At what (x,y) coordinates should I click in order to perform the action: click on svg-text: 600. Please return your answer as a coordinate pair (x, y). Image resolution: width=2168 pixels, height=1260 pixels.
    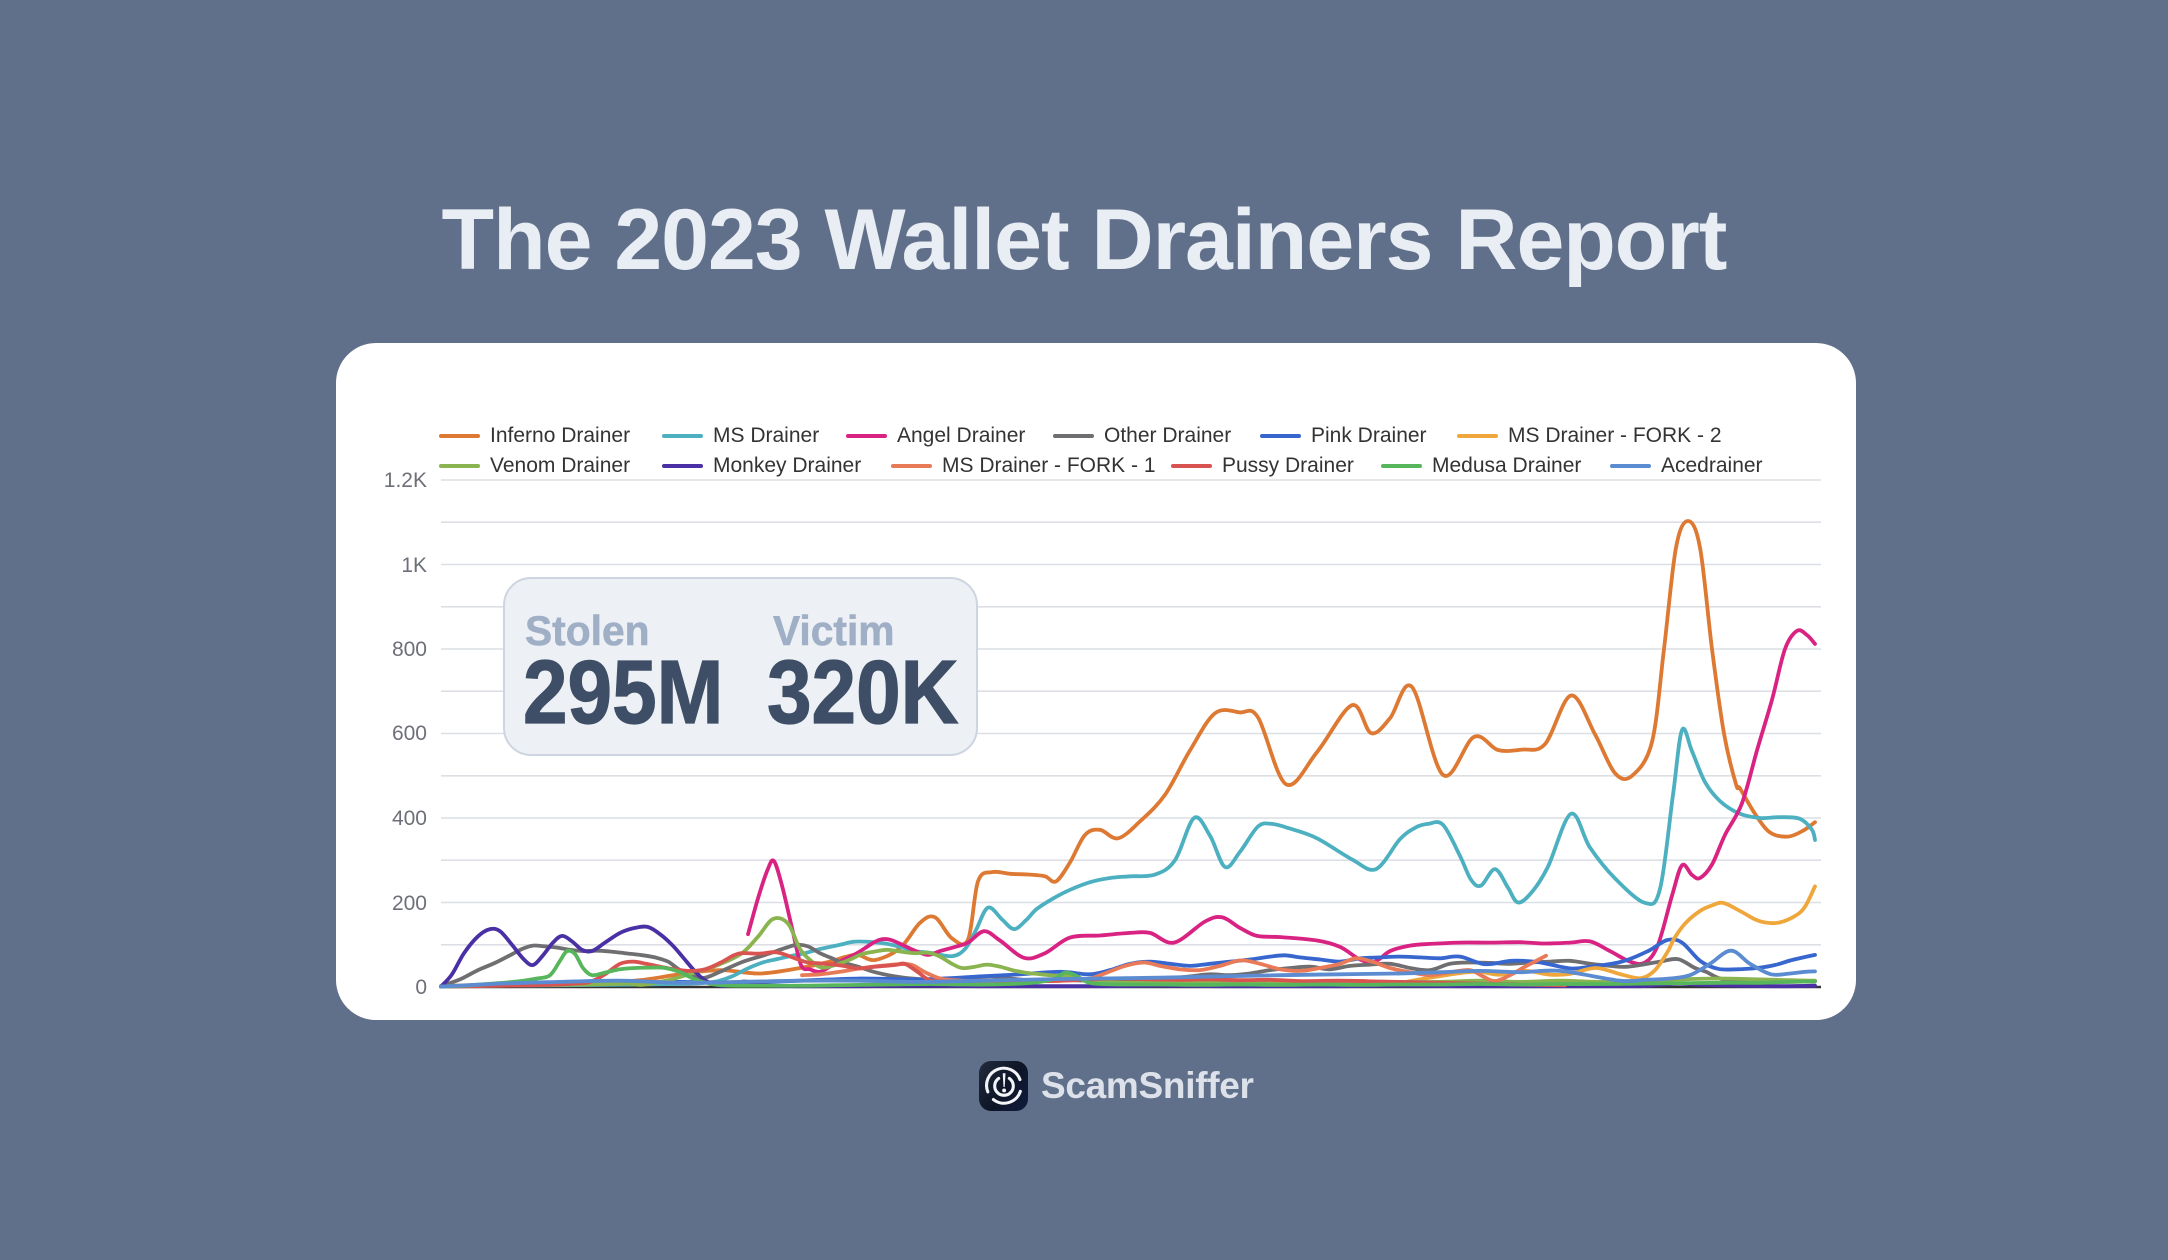
    Looking at the image, I should click on (409, 733).